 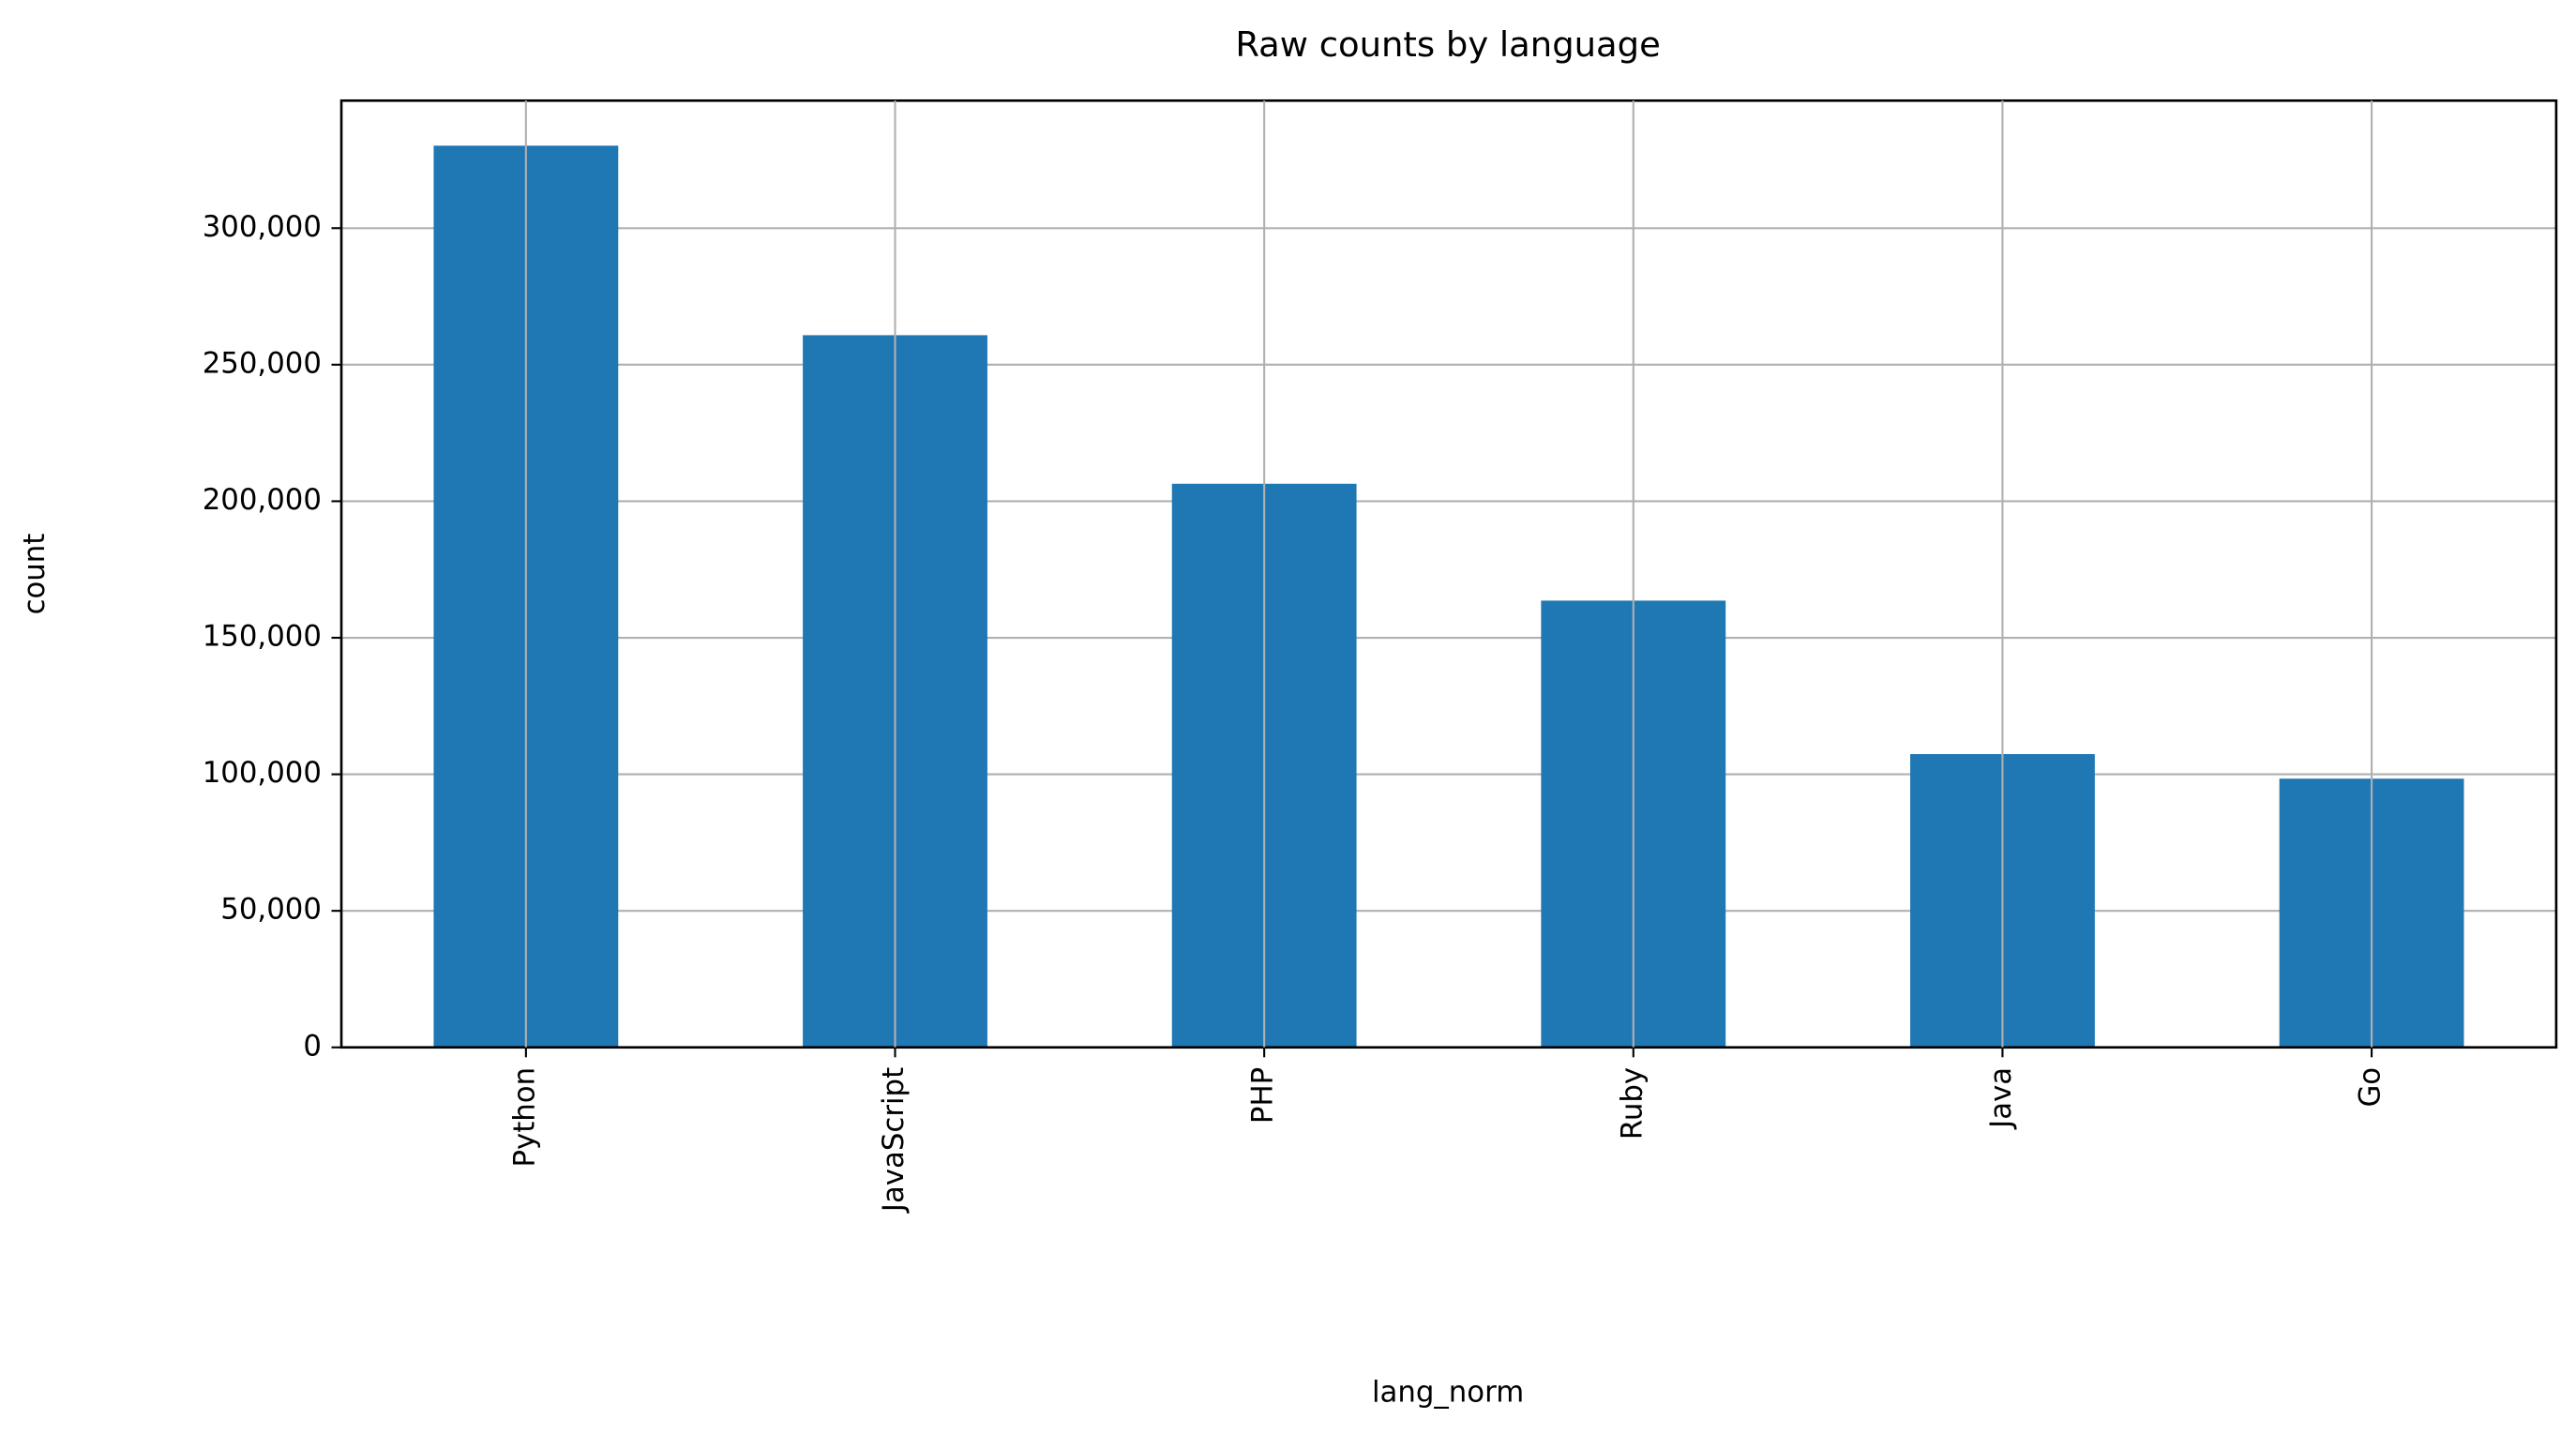 What do you see at coordinates (35, 574) in the screenshot?
I see `y-axis-label: count` at bounding box center [35, 574].